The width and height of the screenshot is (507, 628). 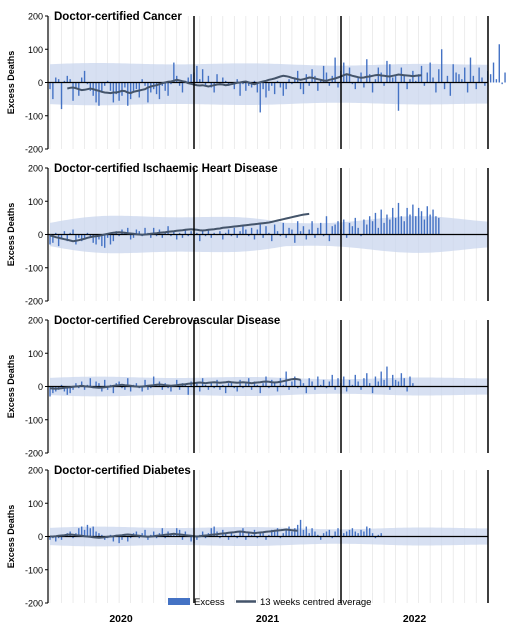 What do you see at coordinates (179, 227) in the screenshot?
I see `panel-2-average-line` at bounding box center [179, 227].